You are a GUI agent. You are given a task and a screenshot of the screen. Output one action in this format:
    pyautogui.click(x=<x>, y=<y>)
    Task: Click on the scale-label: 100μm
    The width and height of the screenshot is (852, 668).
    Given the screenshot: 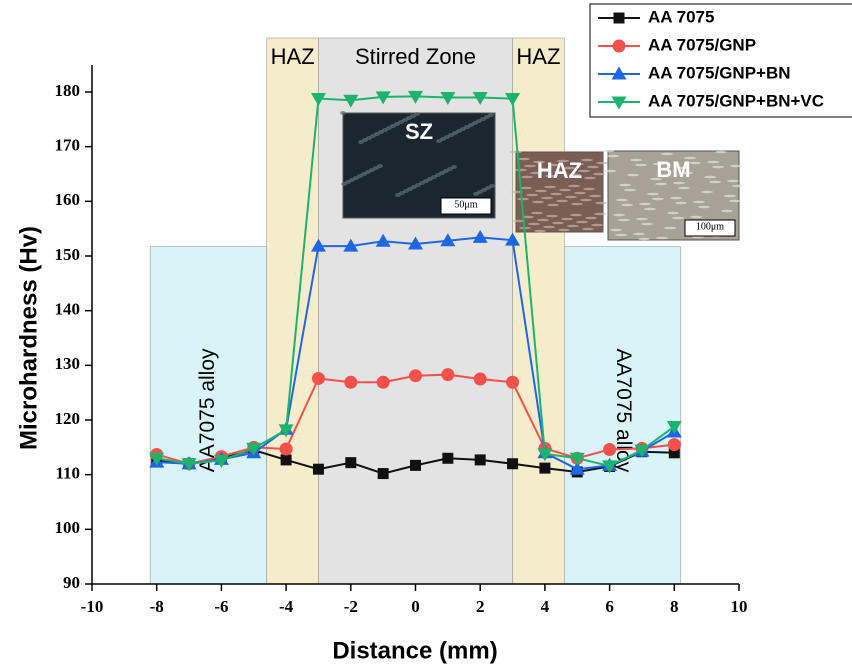 What is the action you would take?
    pyautogui.click(x=710, y=226)
    